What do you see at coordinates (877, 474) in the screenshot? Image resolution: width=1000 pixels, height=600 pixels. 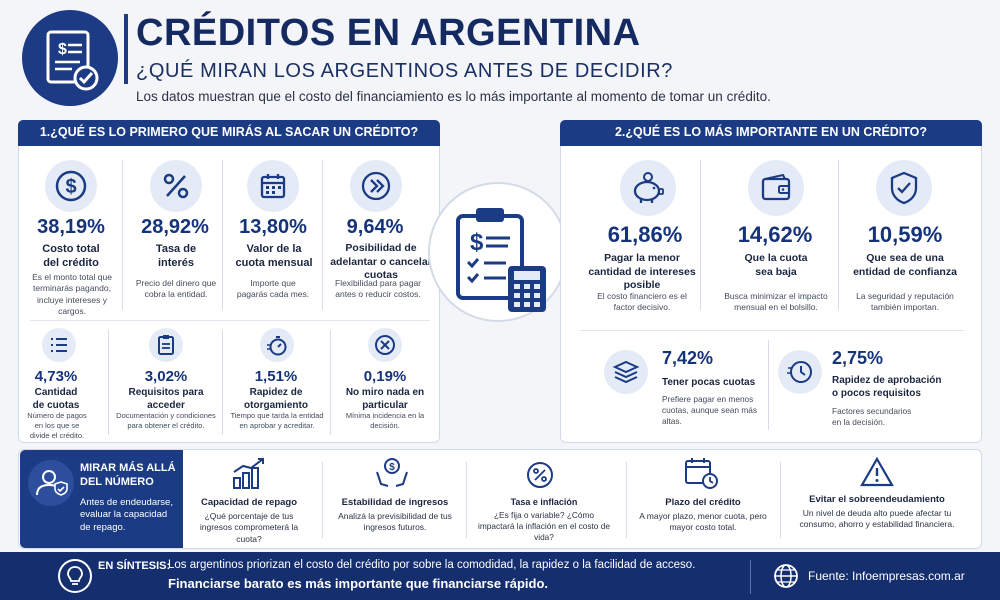 I see `warning-icon` at bounding box center [877, 474].